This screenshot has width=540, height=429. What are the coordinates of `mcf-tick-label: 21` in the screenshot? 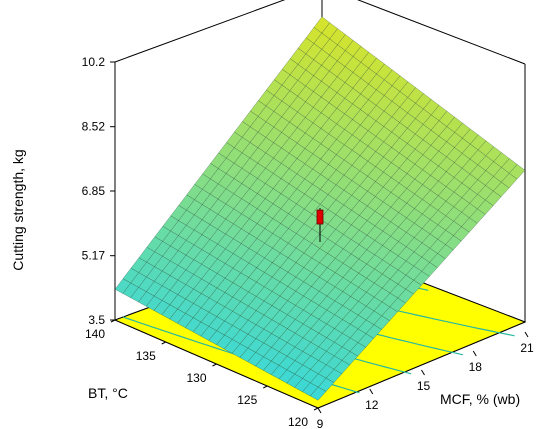 It's located at (527, 348).